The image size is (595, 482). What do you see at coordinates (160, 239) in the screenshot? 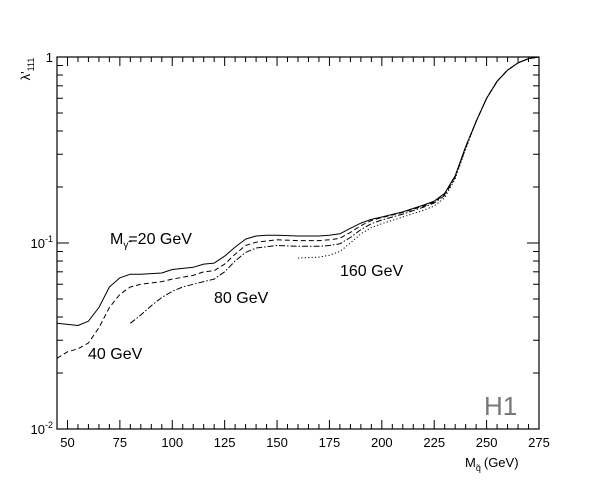
I see `annotation-20gev-text: =20 GeV` at bounding box center [160, 239].